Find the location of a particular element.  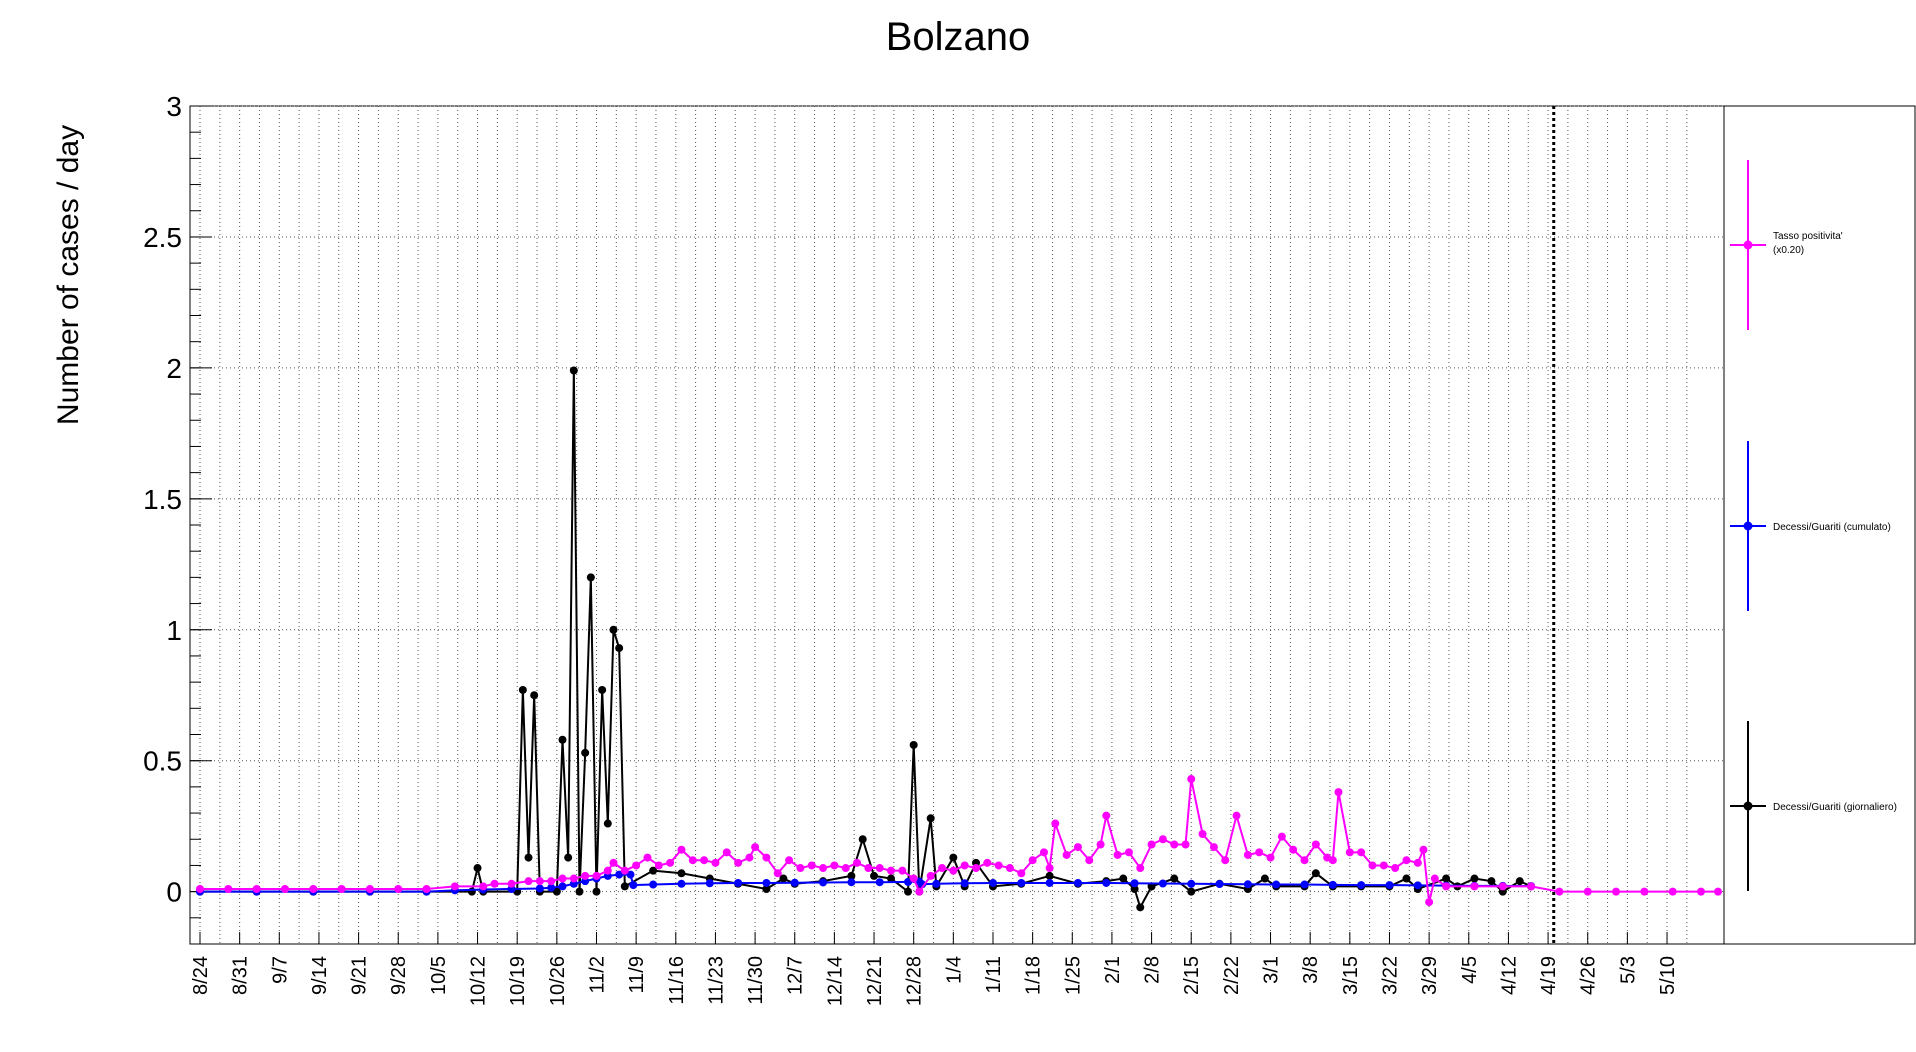

y-tick-label: 0 is located at coordinates (174, 892).